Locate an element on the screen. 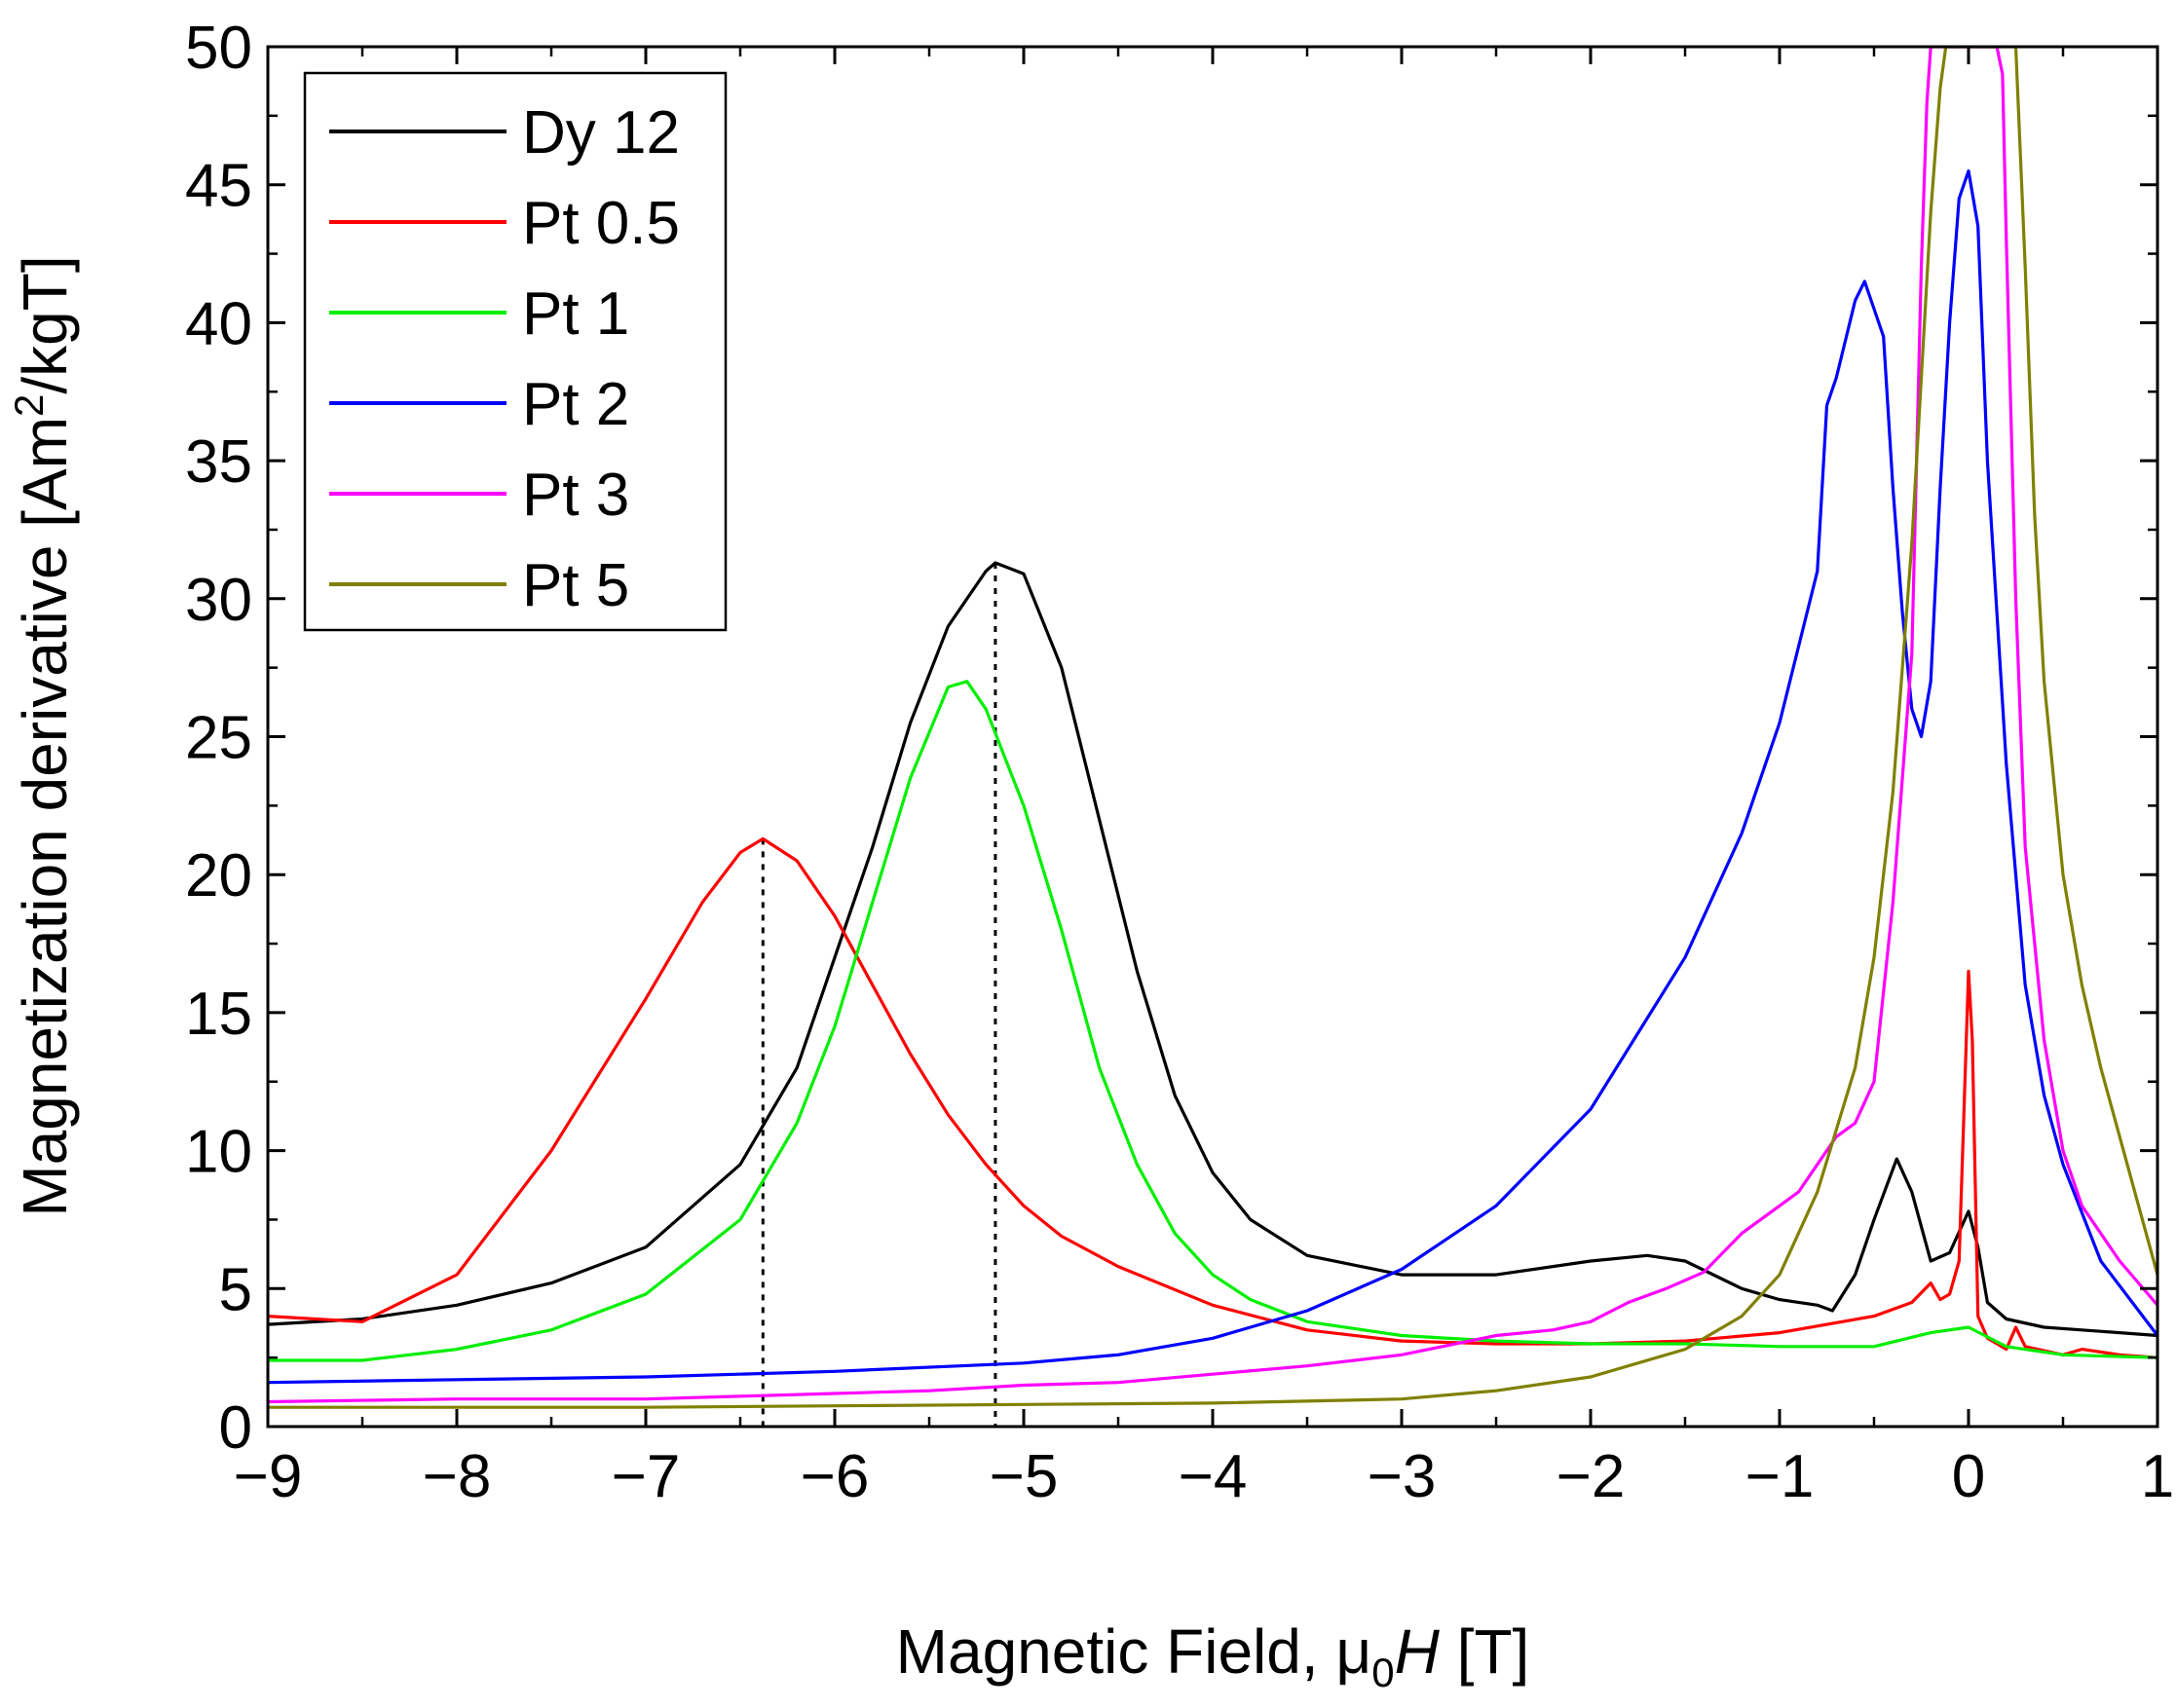 The height and width of the screenshot is (1708, 2176). legend-label-pt-5: Pt 5 is located at coordinates (575, 585).